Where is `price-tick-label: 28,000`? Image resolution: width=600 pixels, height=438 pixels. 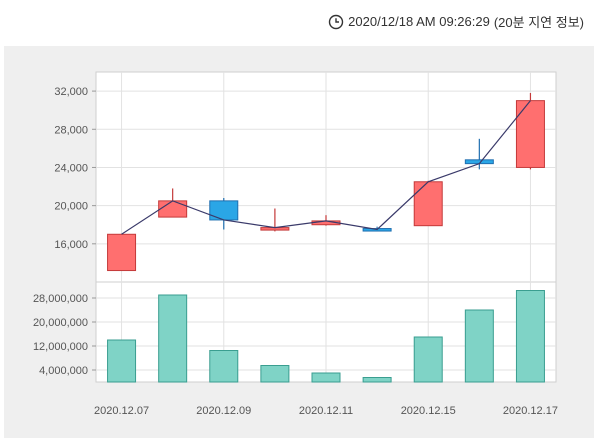 price-tick-label: 28,000 is located at coordinates (71, 130).